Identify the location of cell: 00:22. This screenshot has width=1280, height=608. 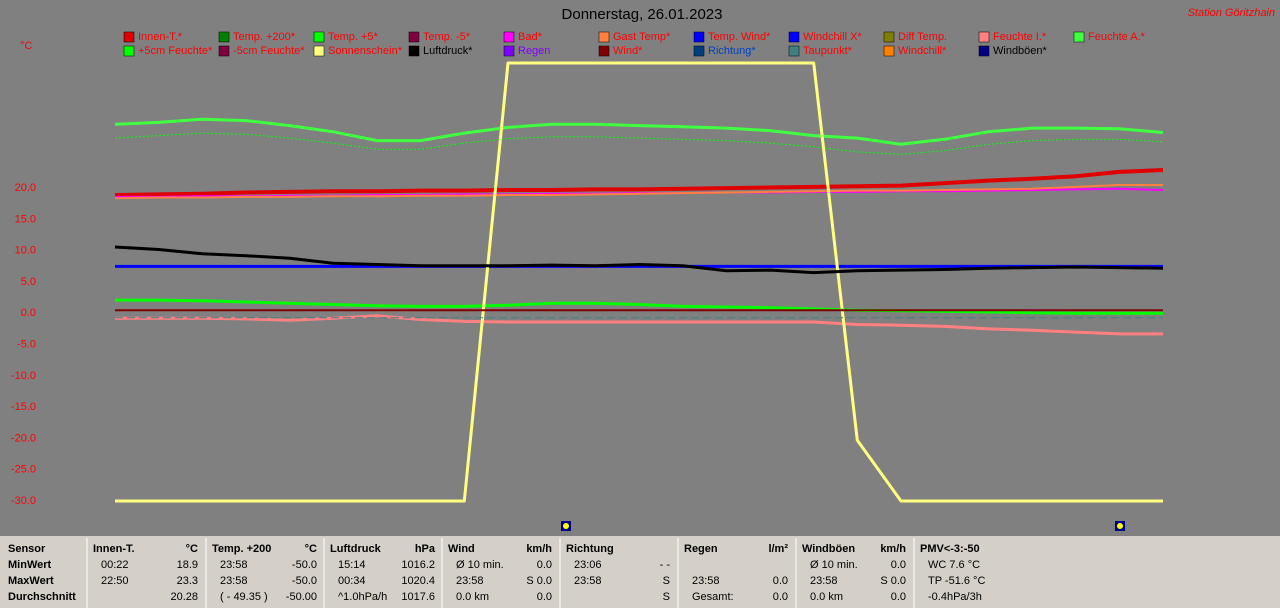
(115, 565).